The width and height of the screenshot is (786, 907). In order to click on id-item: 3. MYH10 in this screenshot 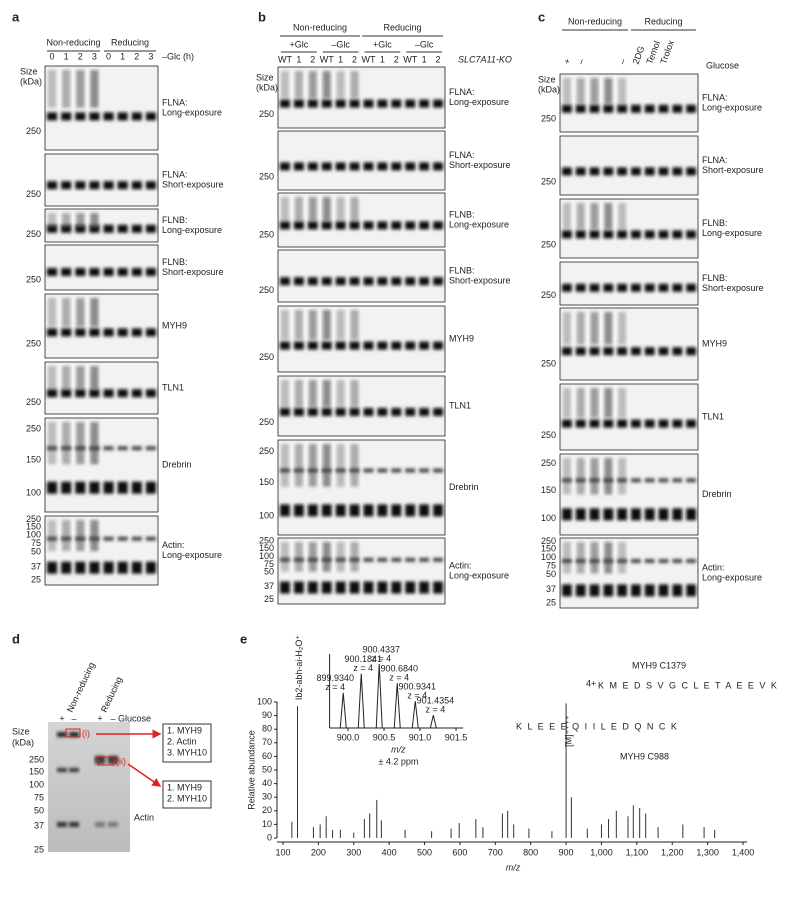, I will do `click(187, 752)`.